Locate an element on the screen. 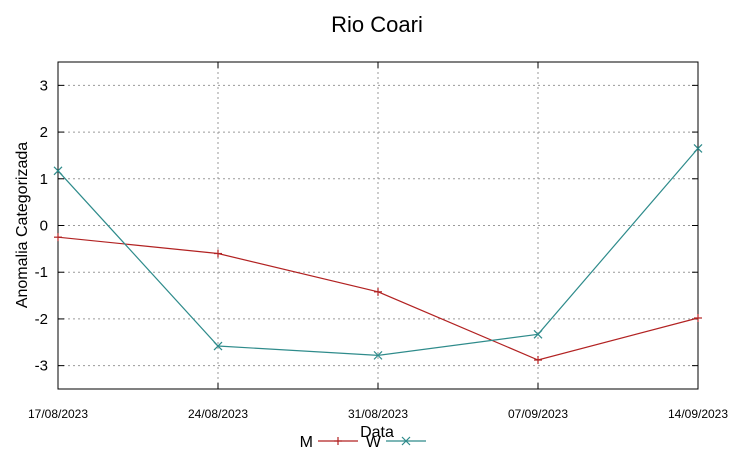 This screenshot has width=752, height=459. x-tick-label: 24/08/2023 is located at coordinates (218, 414).